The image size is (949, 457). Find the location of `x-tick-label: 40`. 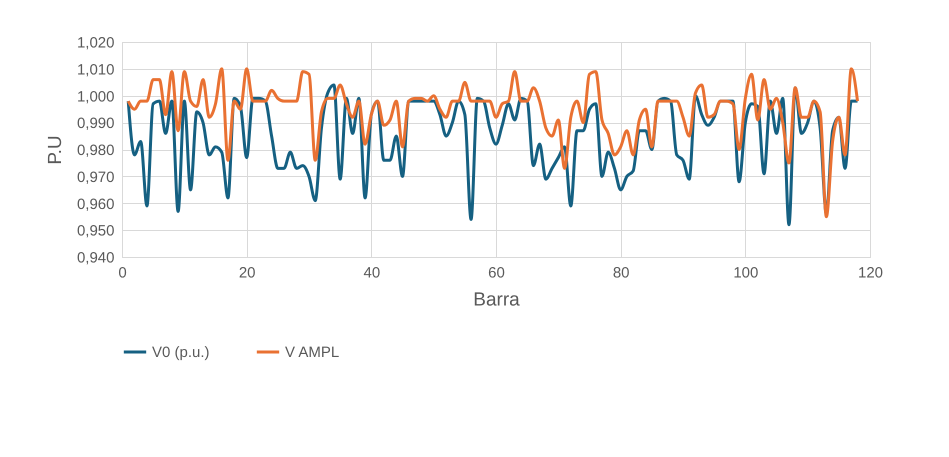

x-tick-label: 40 is located at coordinates (371, 273).